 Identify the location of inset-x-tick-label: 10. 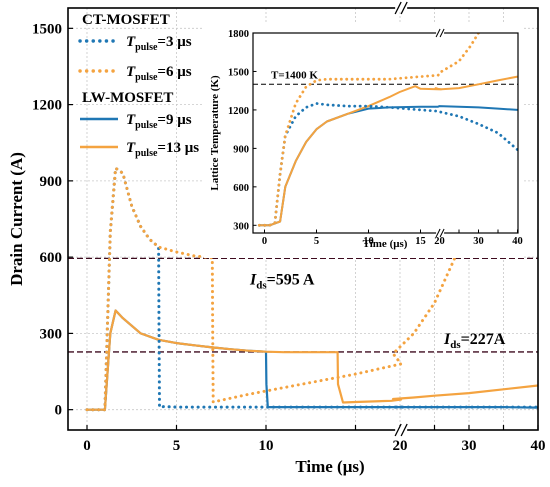
(368, 241).